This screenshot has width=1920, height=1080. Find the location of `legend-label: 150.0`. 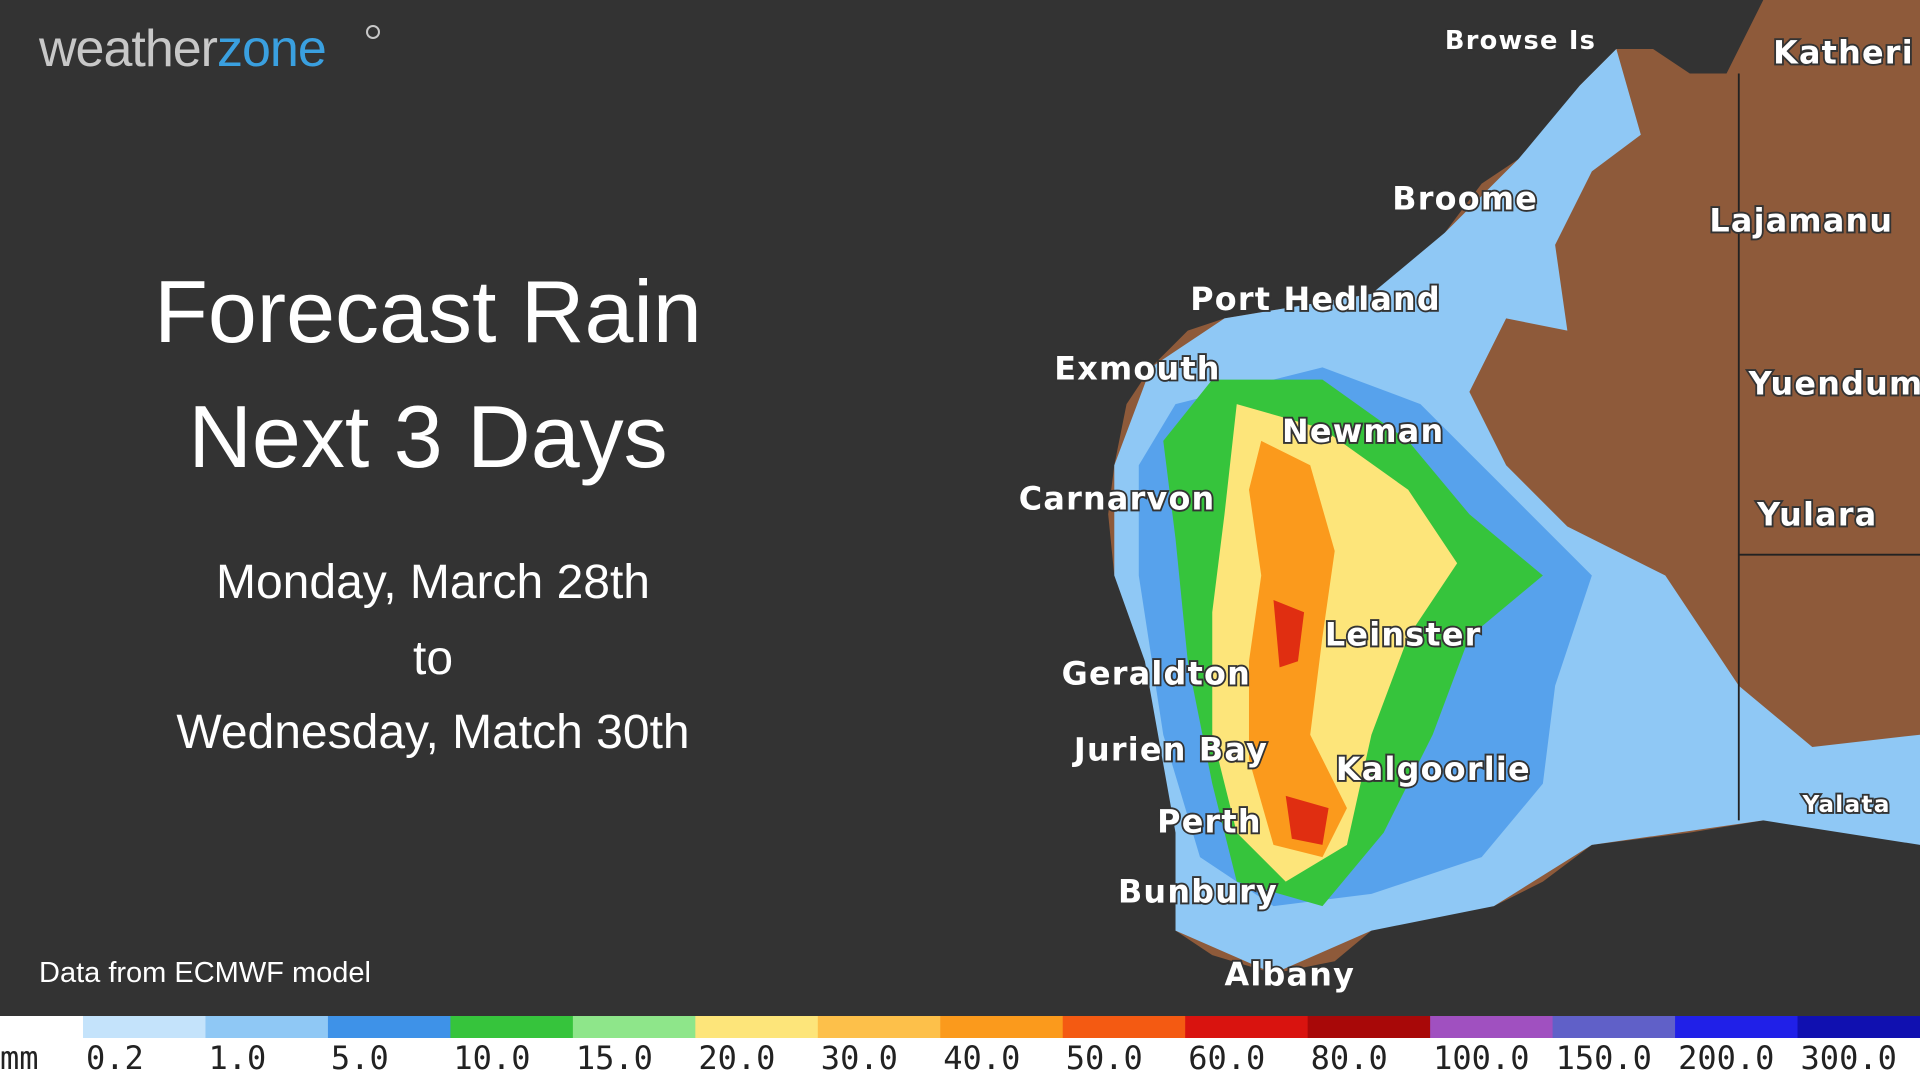

legend-label: 150.0 is located at coordinates (1604, 1058).